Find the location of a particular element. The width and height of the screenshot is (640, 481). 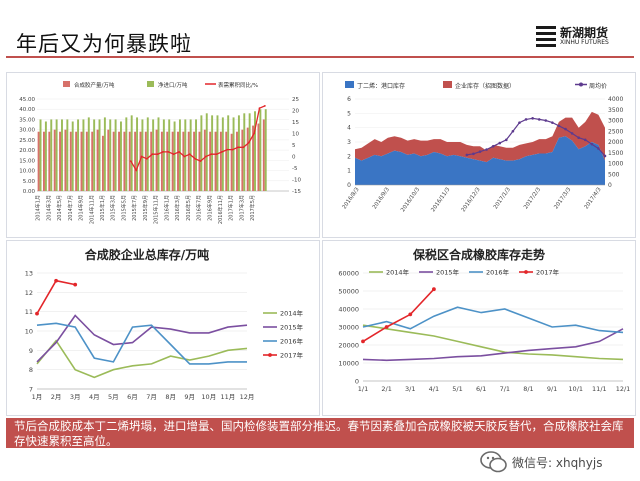

x-tick-label: 2014年3月 is located at coordinates (48, 208).